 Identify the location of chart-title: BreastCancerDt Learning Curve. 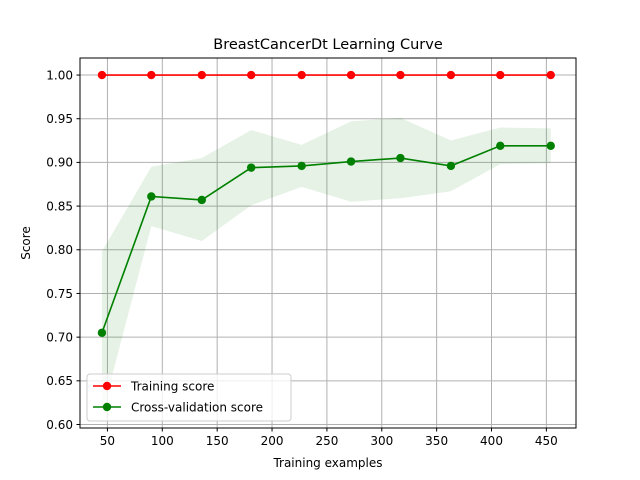
(328, 45).